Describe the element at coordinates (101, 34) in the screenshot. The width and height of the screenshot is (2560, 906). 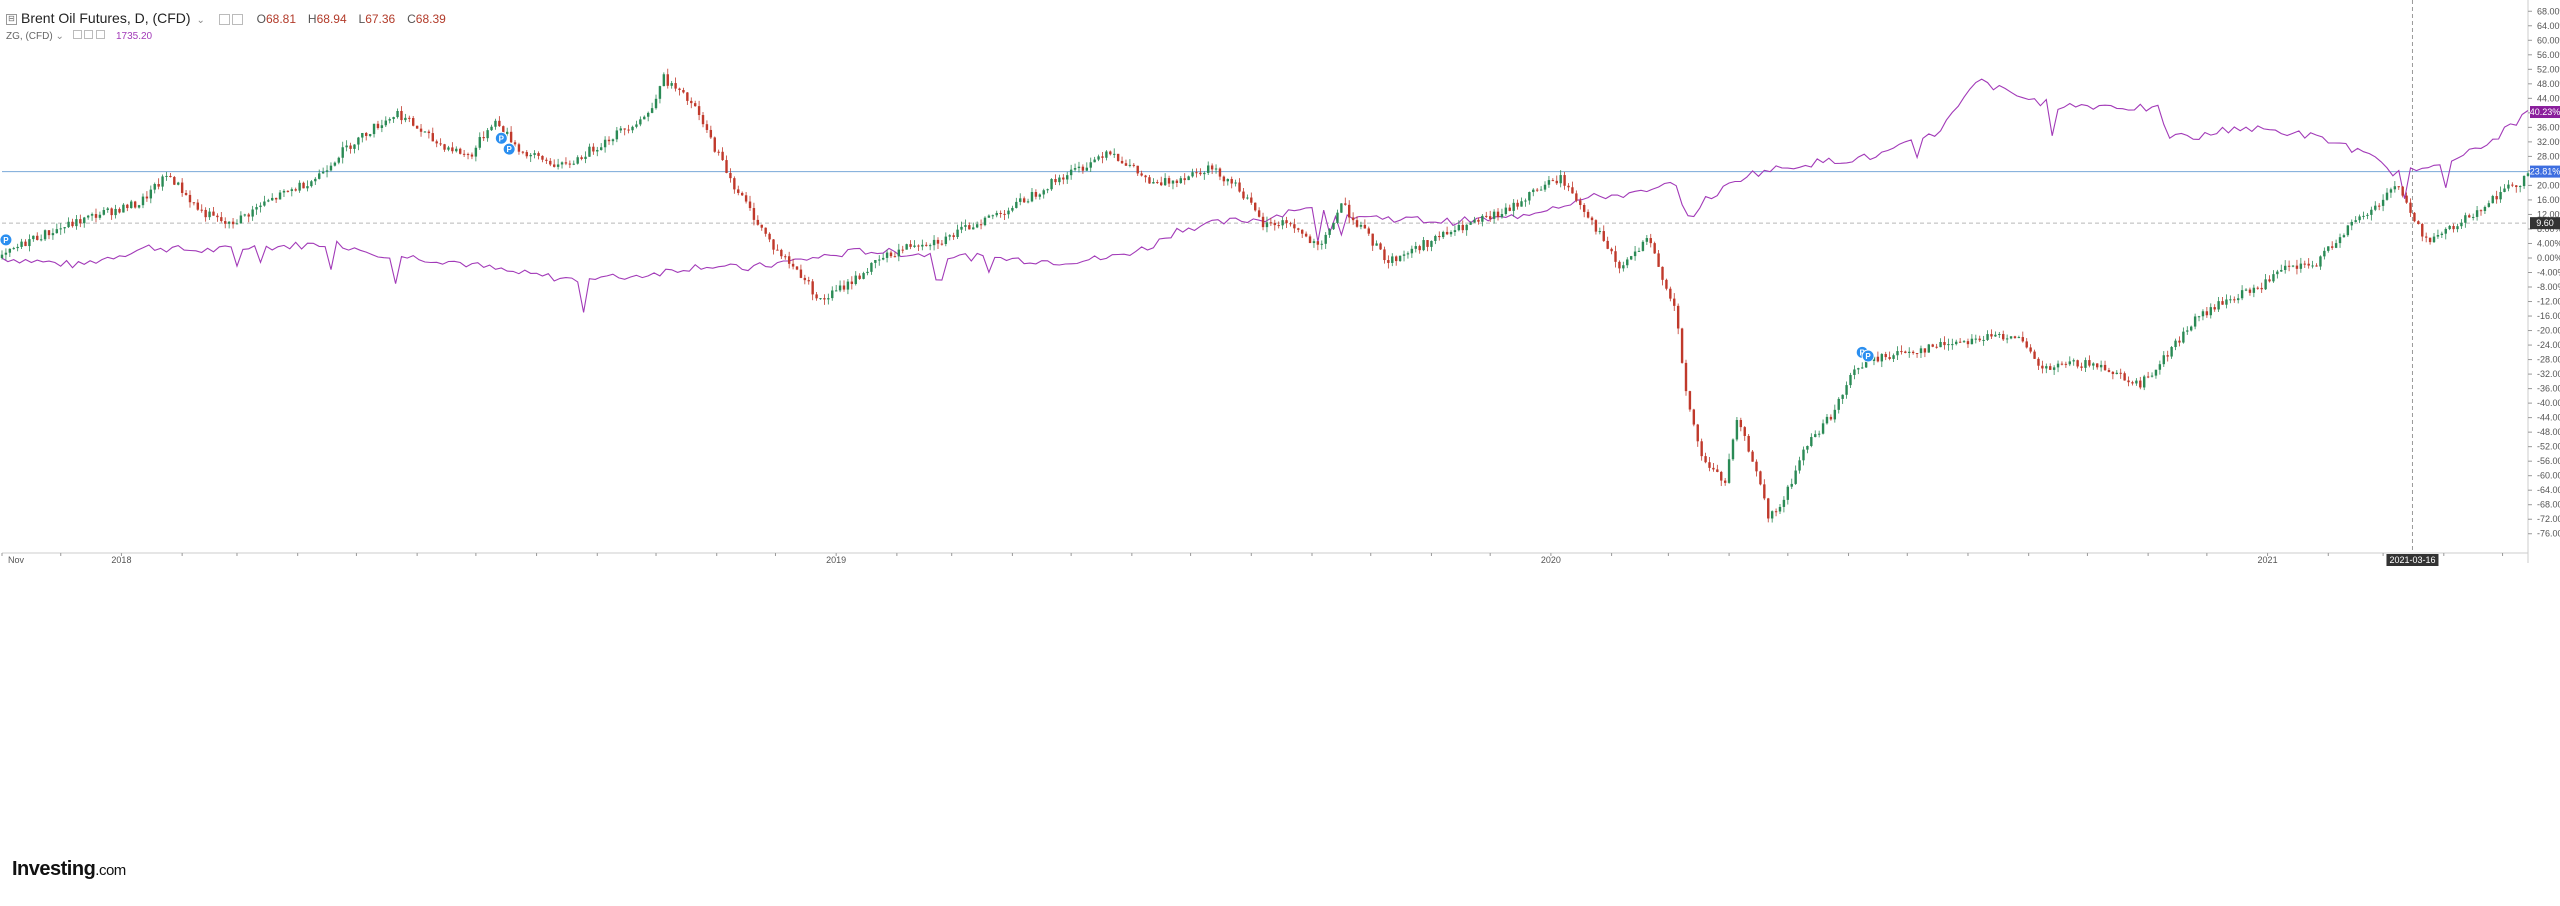
I see `close-icon` at that location.